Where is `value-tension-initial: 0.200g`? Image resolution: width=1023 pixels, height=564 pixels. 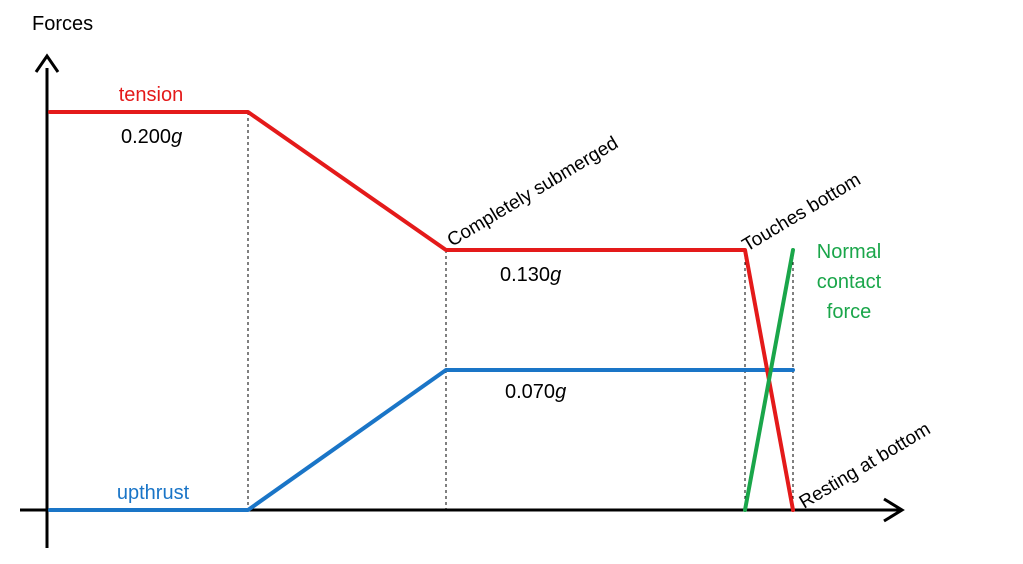
value-tension-initial: 0.200g is located at coordinates (151, 137).